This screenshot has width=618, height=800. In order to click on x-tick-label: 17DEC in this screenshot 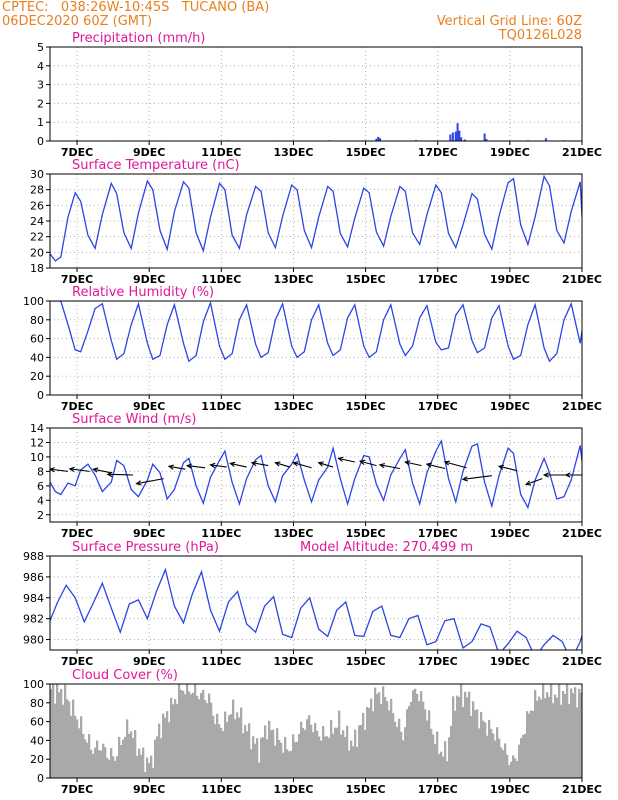, I will do `click(438, 406)`.